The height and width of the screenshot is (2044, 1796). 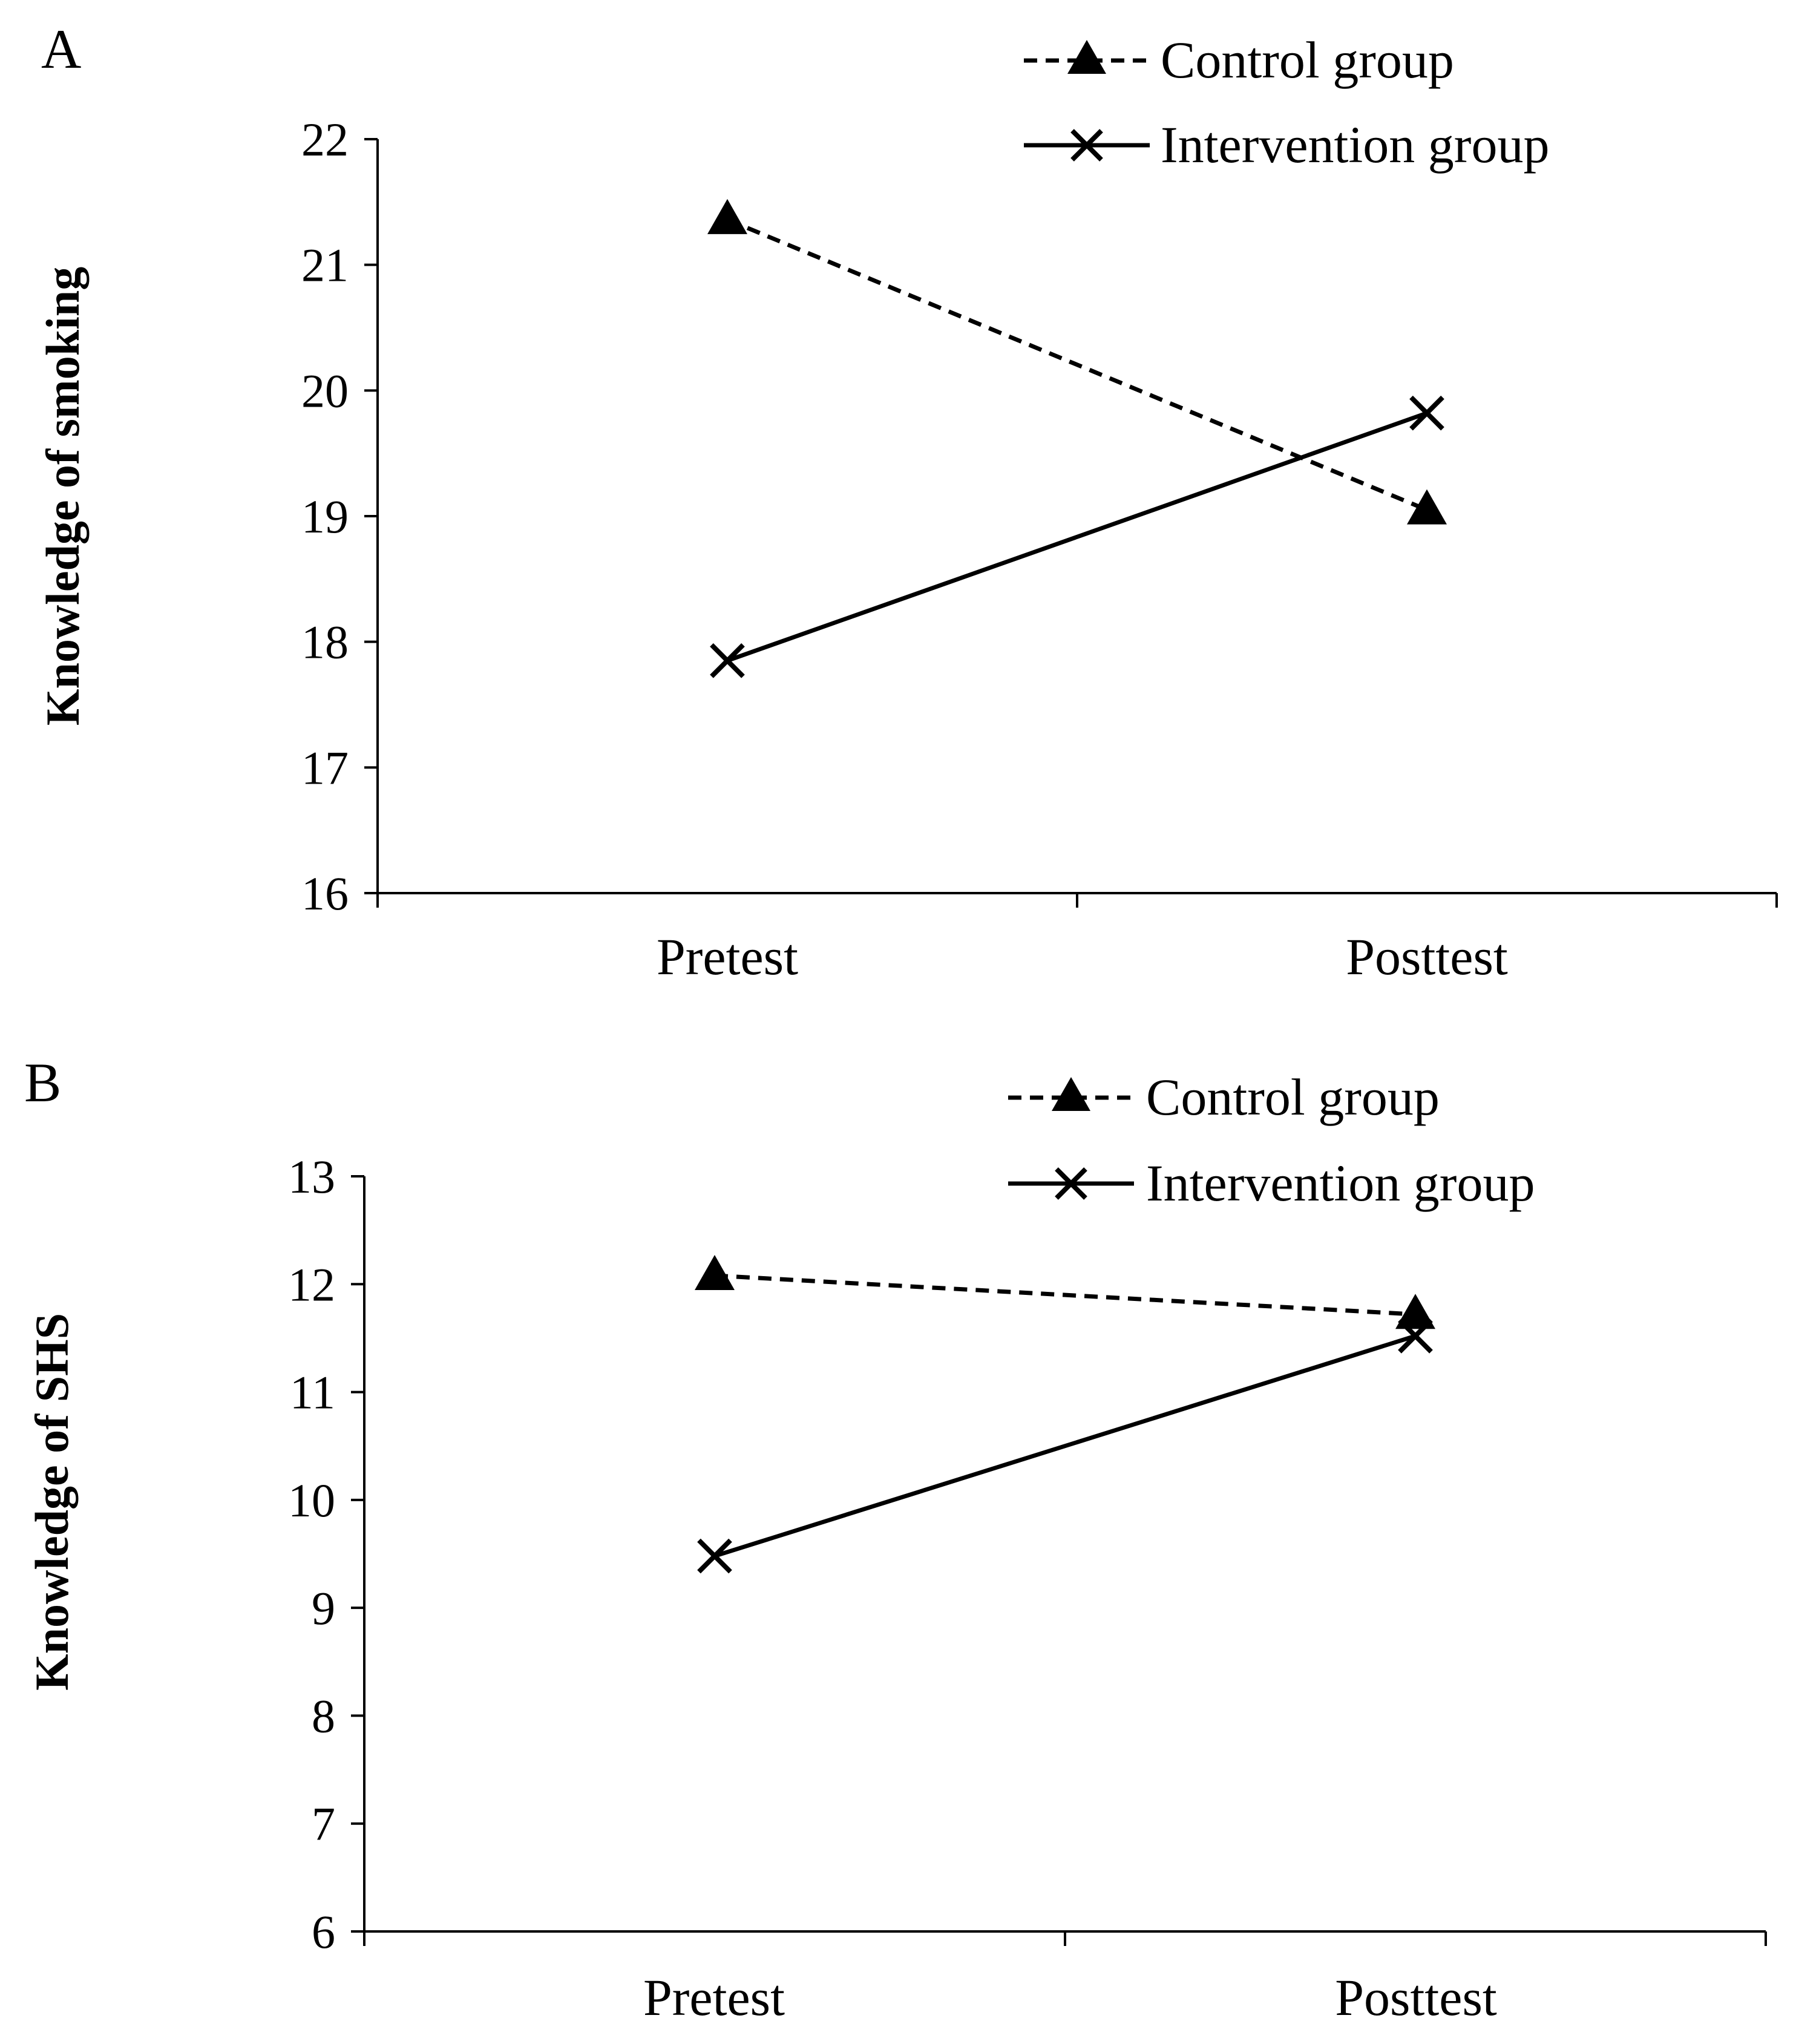 I want to click on panel-b-label: B, so click(x=42, y=1083).